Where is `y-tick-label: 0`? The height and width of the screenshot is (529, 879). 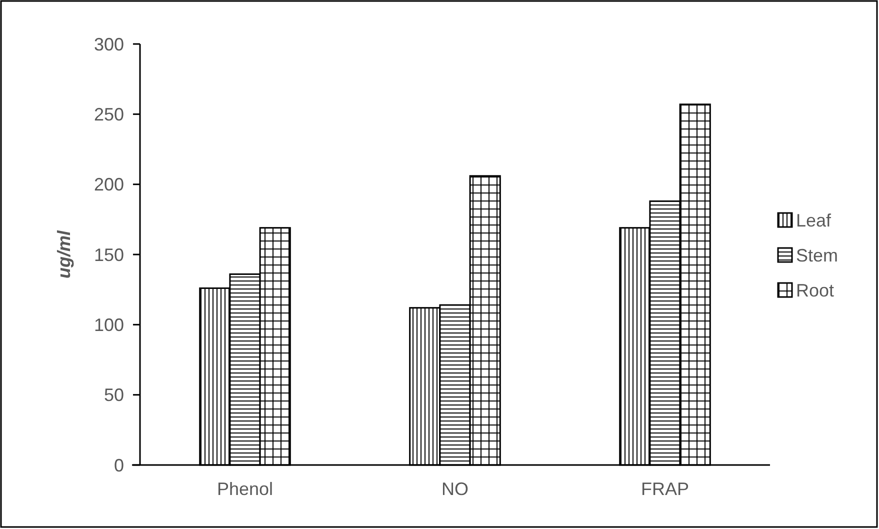 y-tick-label: 0 is located at coordinates (119, 465).